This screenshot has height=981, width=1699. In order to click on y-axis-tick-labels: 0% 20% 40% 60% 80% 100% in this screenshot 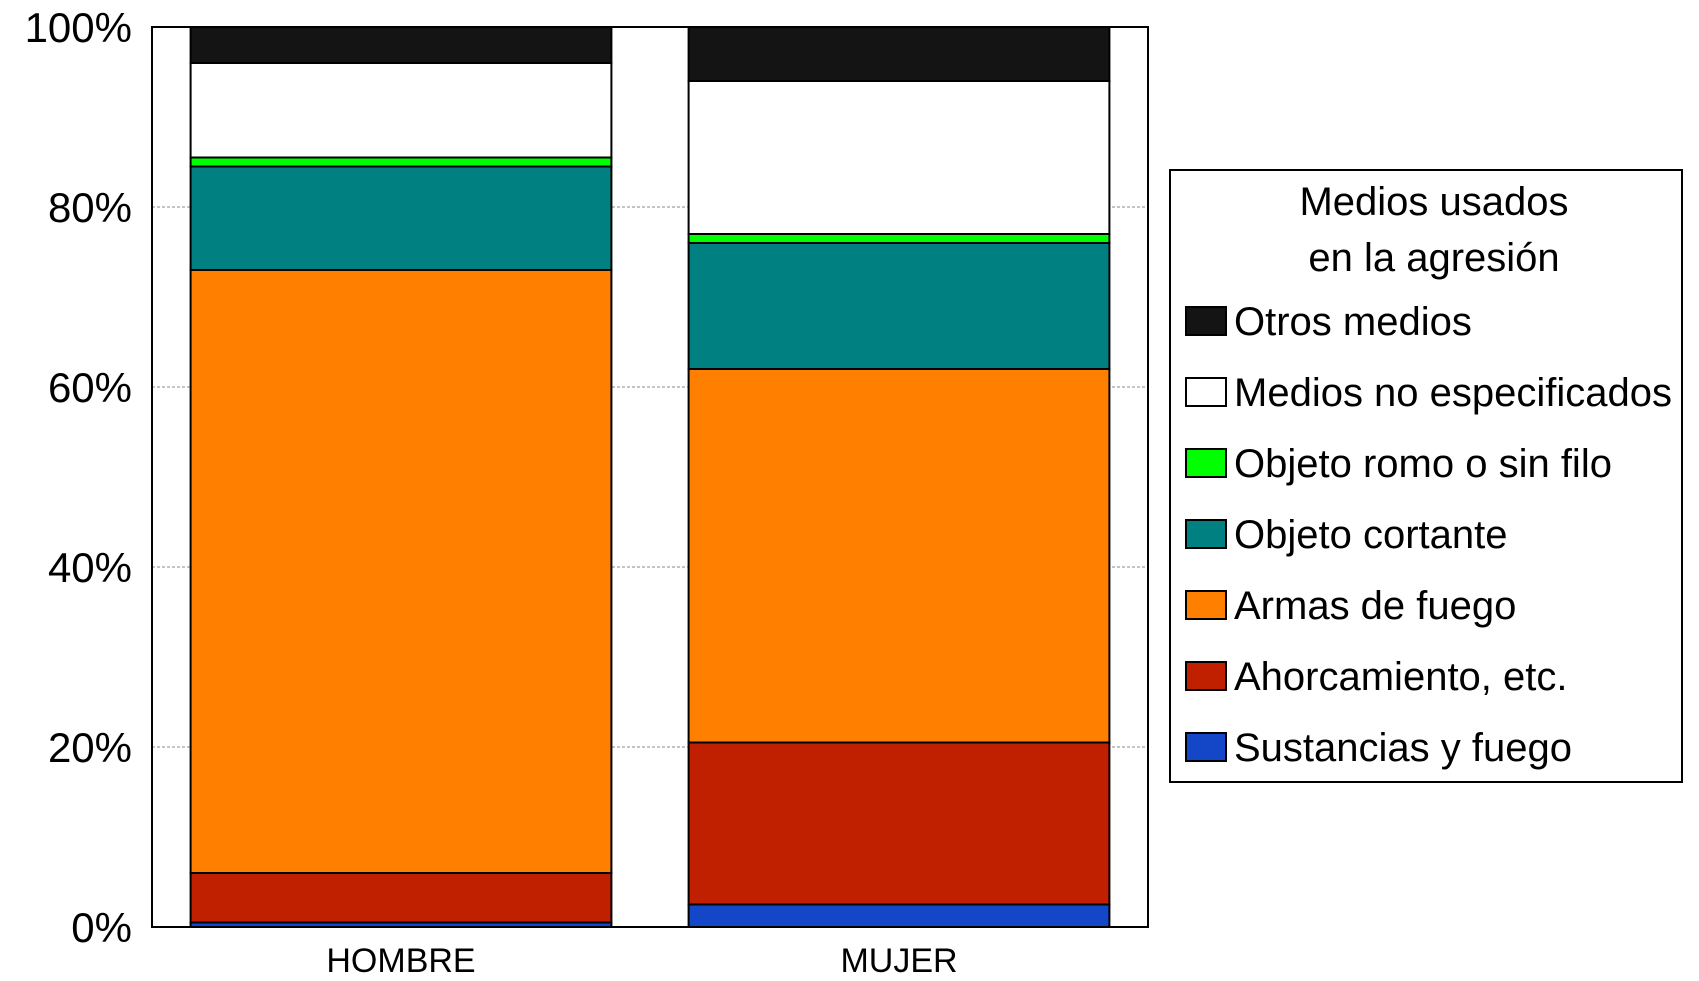, I will do `click(78, 477)`.